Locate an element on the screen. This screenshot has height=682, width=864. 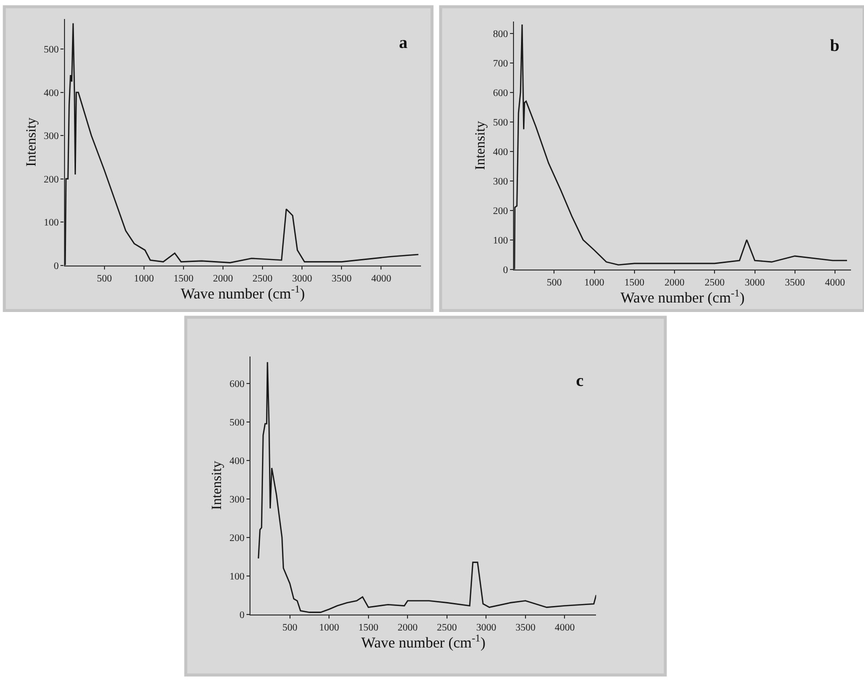
annotation: a is located at coordinates (403, 42).